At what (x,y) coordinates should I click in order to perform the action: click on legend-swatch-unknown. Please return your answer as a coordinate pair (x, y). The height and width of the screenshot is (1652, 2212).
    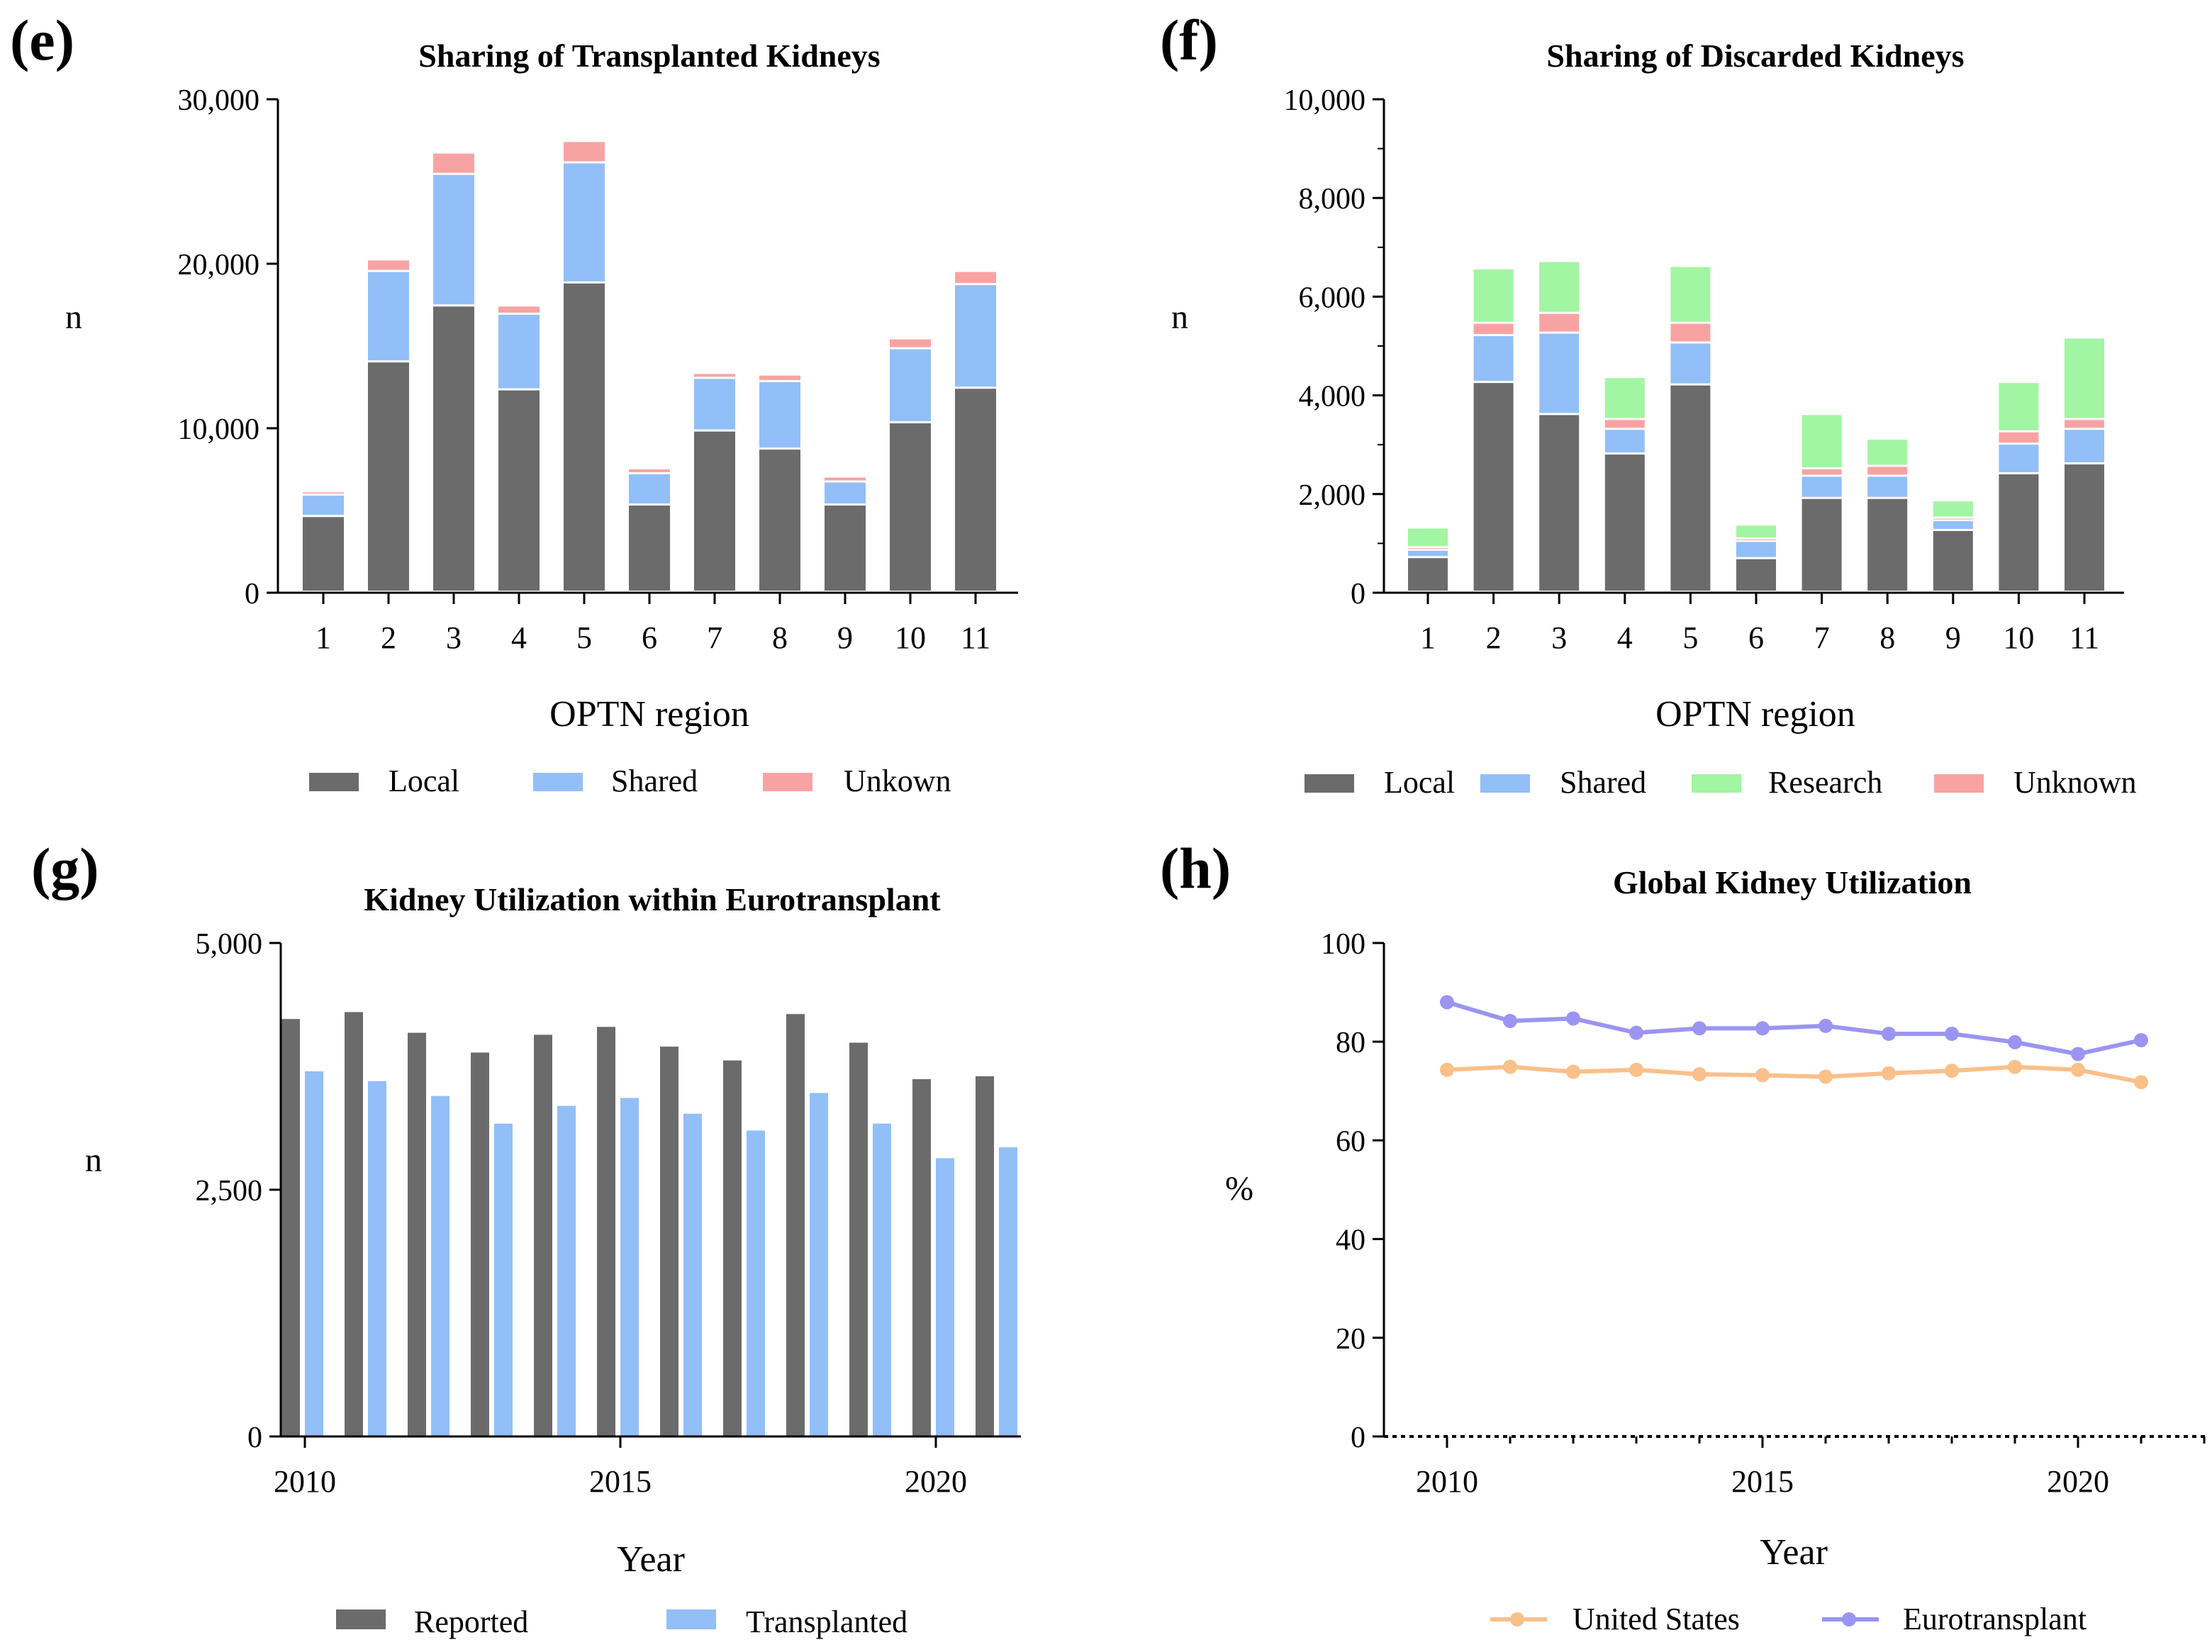
    Looking at the image, I should click on (1959, 783).